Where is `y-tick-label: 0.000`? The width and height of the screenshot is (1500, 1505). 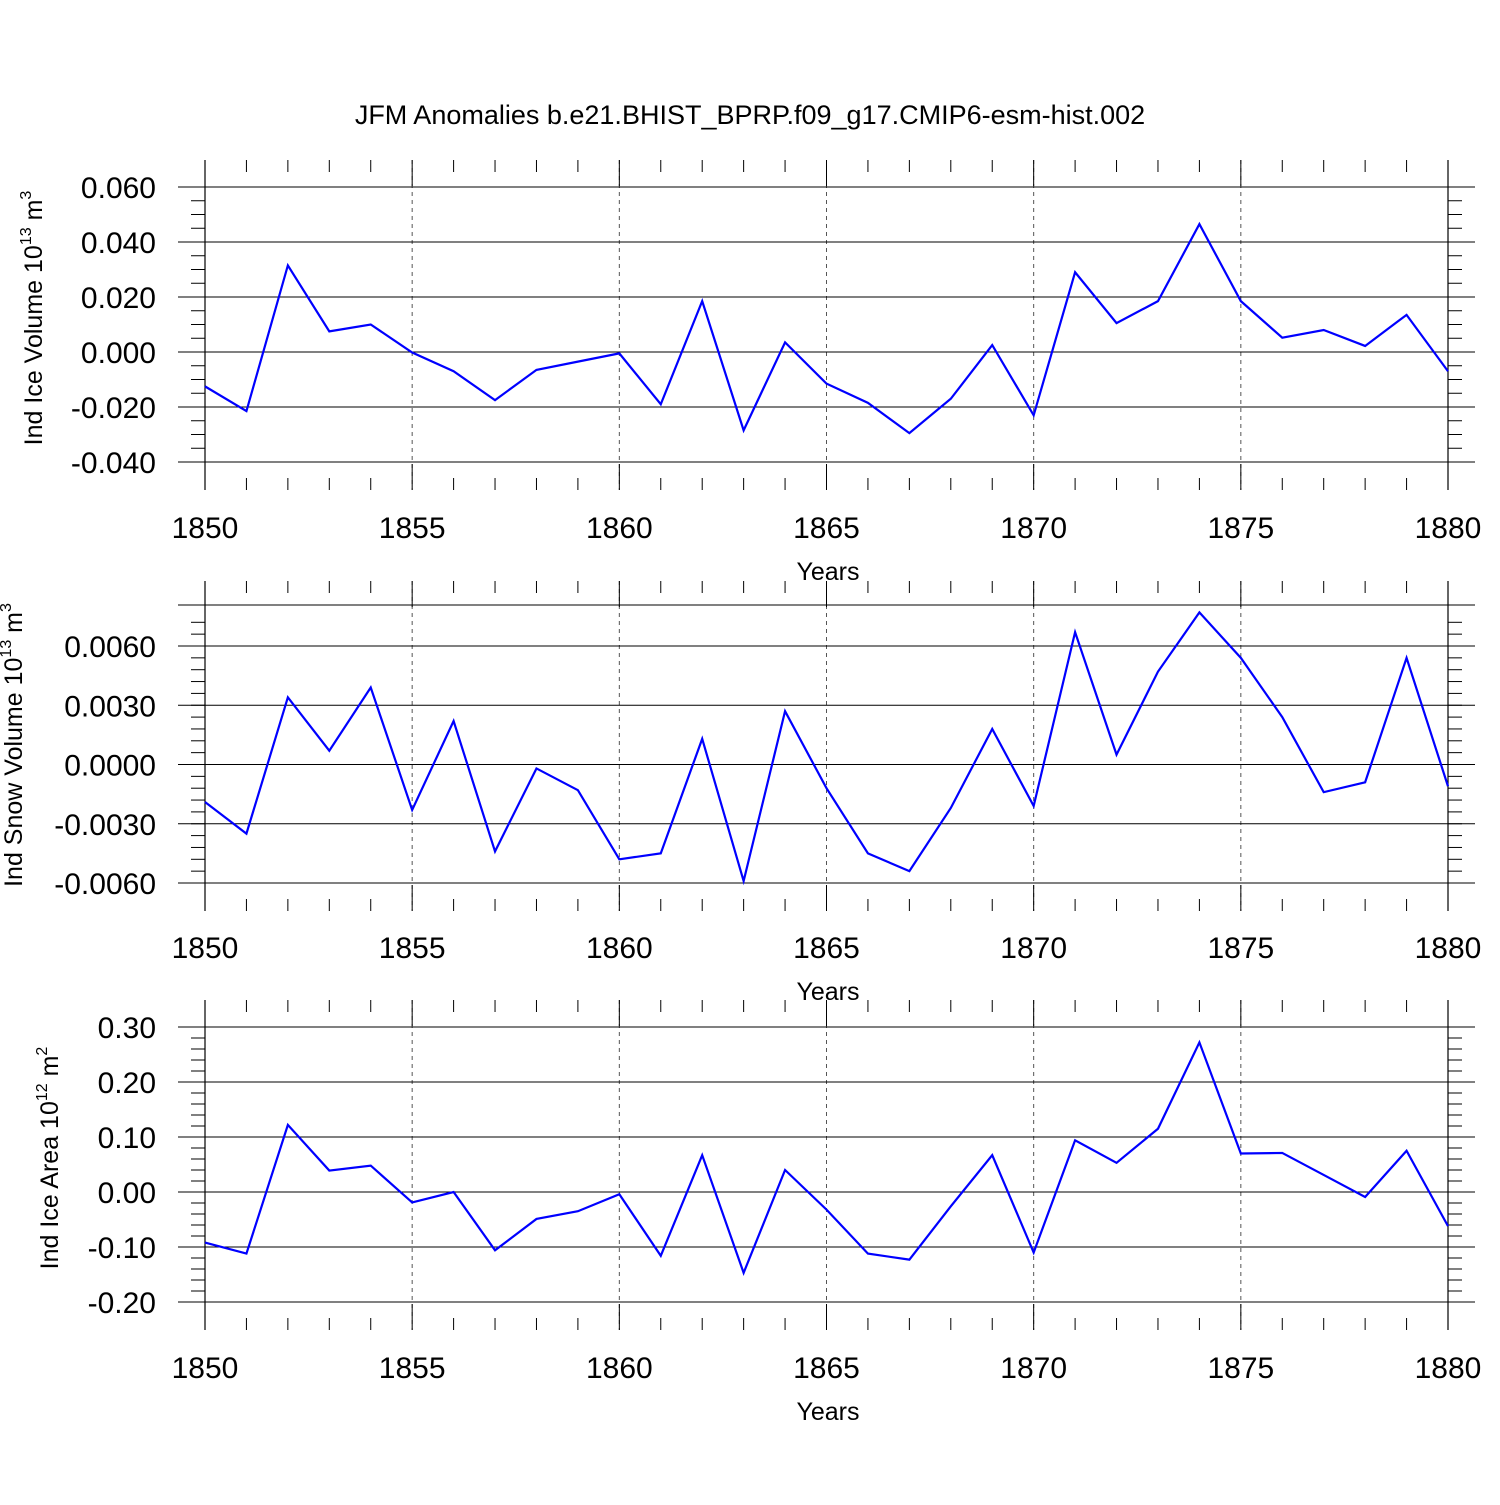
y-tick-label: 0.000 is located at coordinates (118, 353).